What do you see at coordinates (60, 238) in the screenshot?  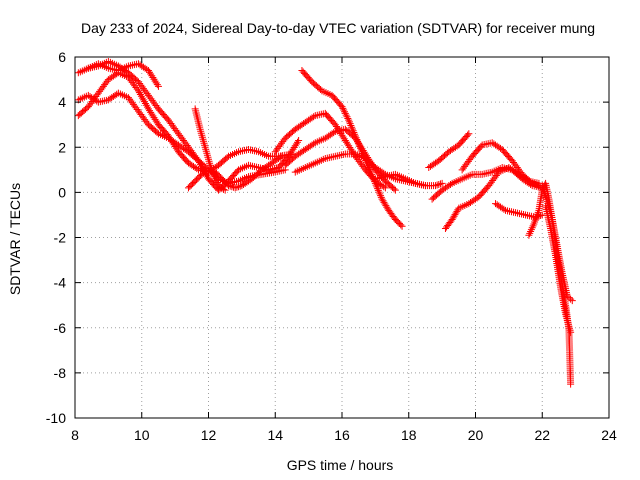 I see `y-tick-label: -2` at bounding box center [60, 238].